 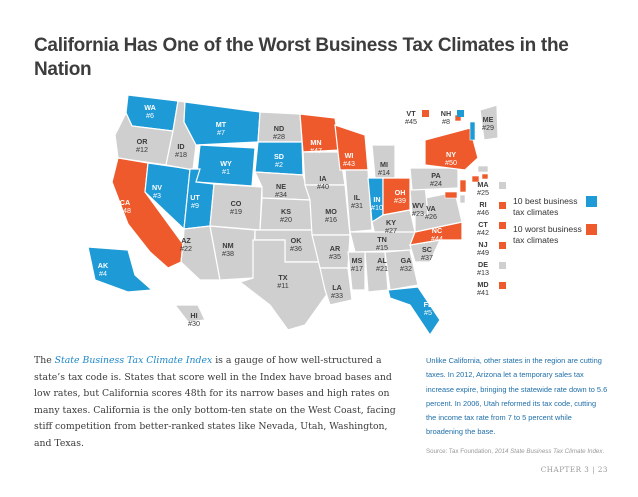 What do you see at coordinates (377, 207) in the screenshot?
I see `state-rank-in: #10` at bounding box center [377, 207].